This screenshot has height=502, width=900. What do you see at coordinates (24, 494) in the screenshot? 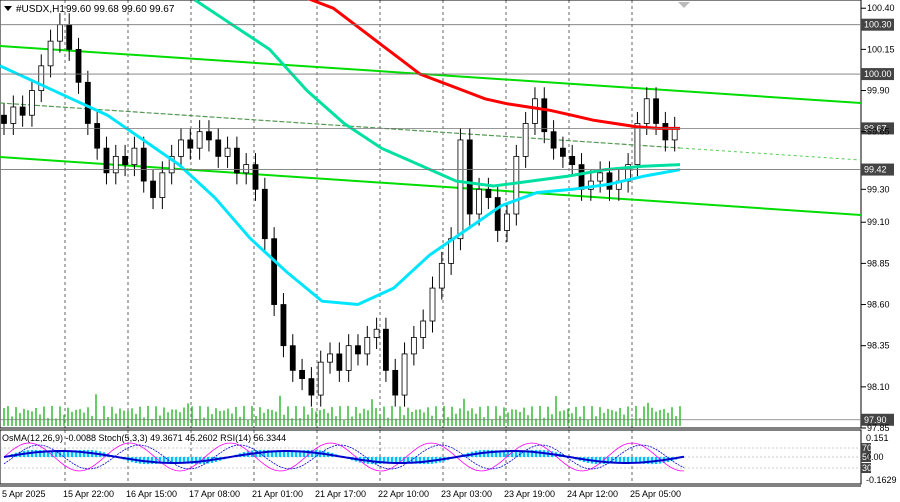
I see `time-tick-label: 5 Apr 2025` at bounding box center [24, 494].